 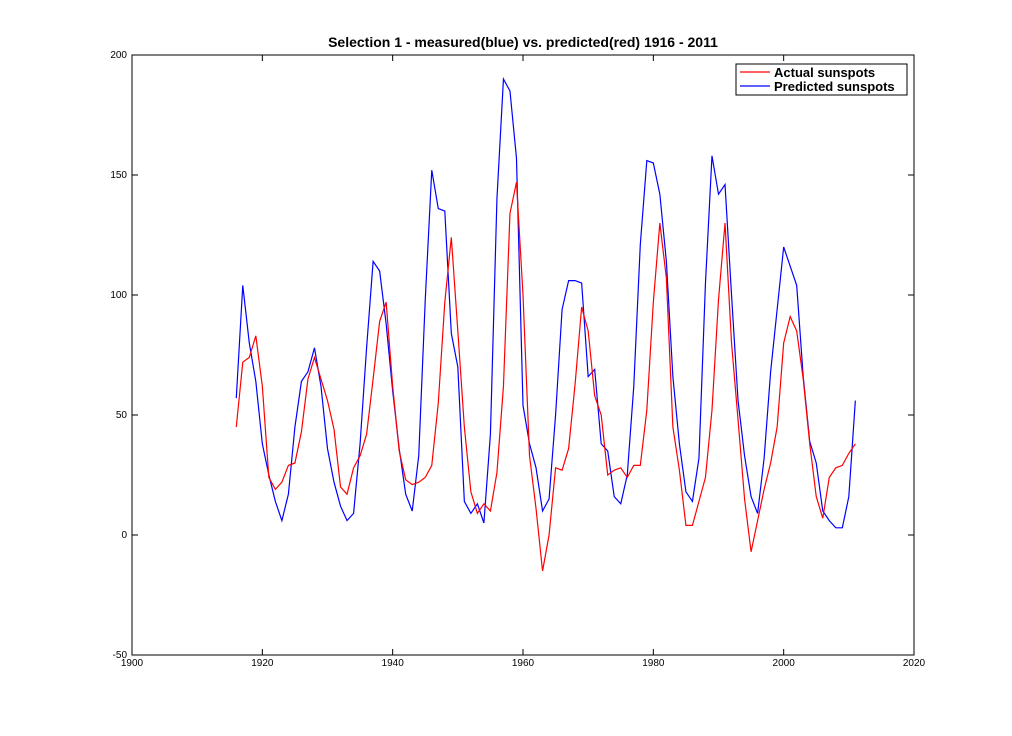 I want to click on y-tick-label: 50, so click(x=122, y=415).